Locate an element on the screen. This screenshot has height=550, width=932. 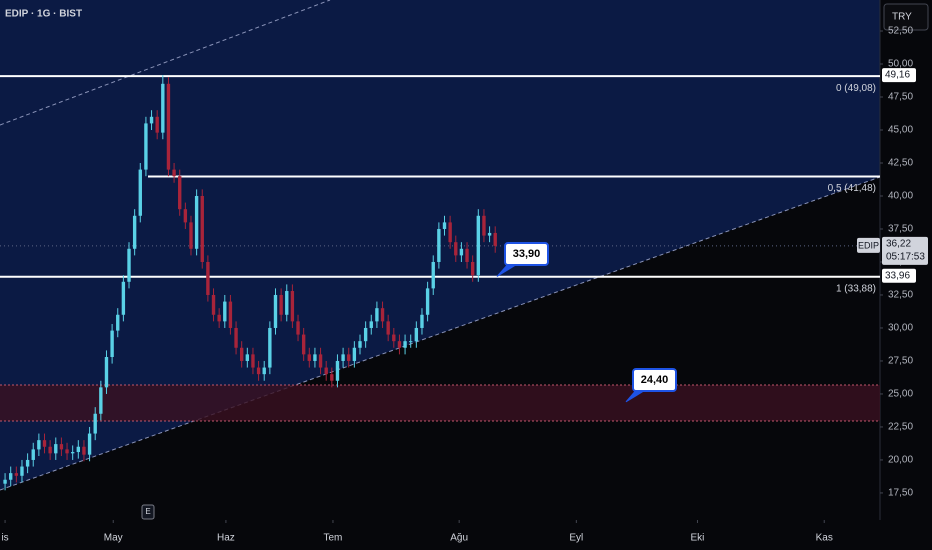
symbol-tag is located at coordinates (868, 245).